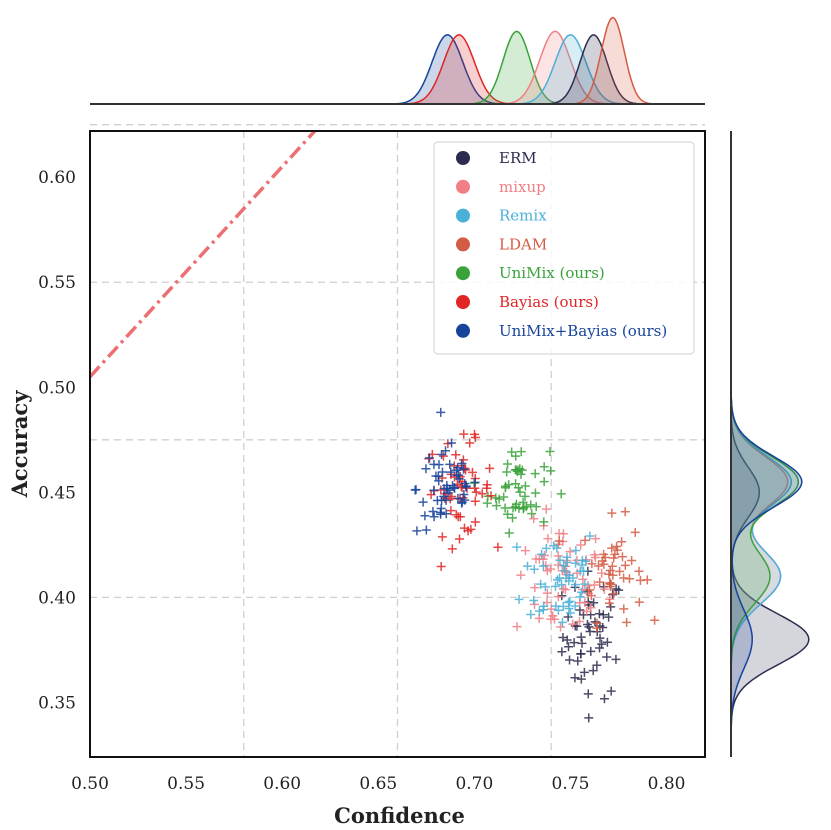 Image resolution: width=831 pixels, height=830 pixels. Describe the element at coordinates (549, 302) in the screenshot. I see `legend-label: Bayias (ours)` at that location.